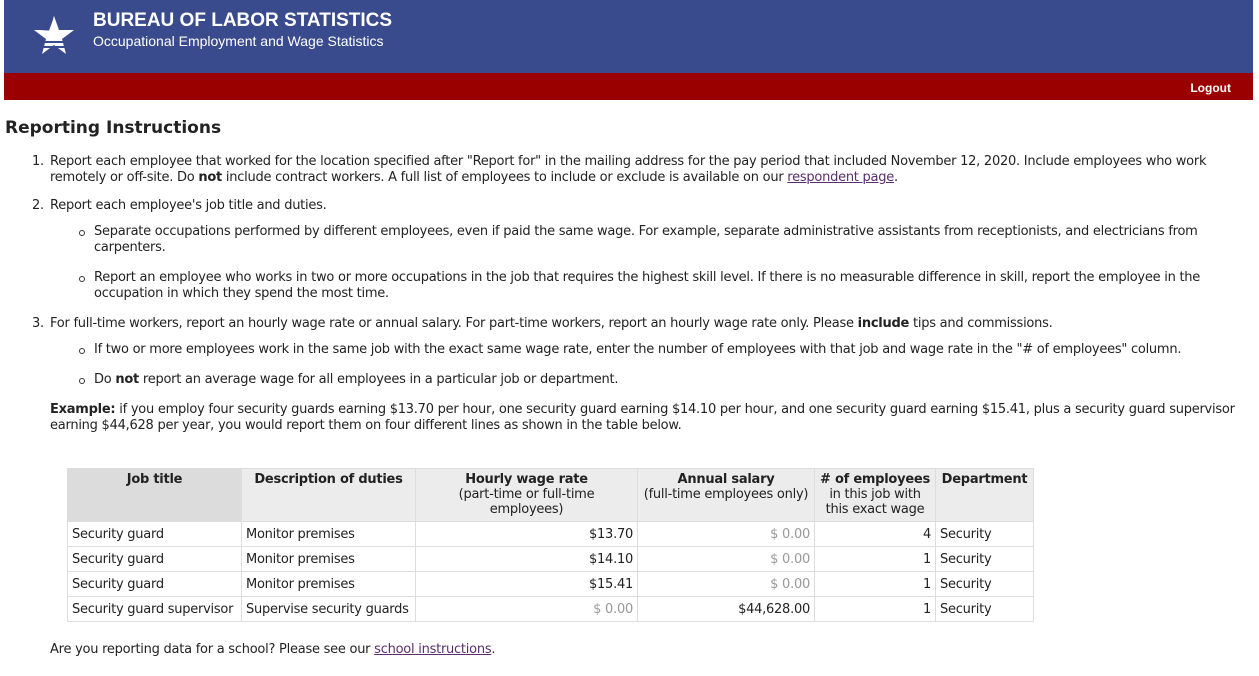 The image size is (1259, 676). I want to click on example-label: Example:, so click(83, 409).